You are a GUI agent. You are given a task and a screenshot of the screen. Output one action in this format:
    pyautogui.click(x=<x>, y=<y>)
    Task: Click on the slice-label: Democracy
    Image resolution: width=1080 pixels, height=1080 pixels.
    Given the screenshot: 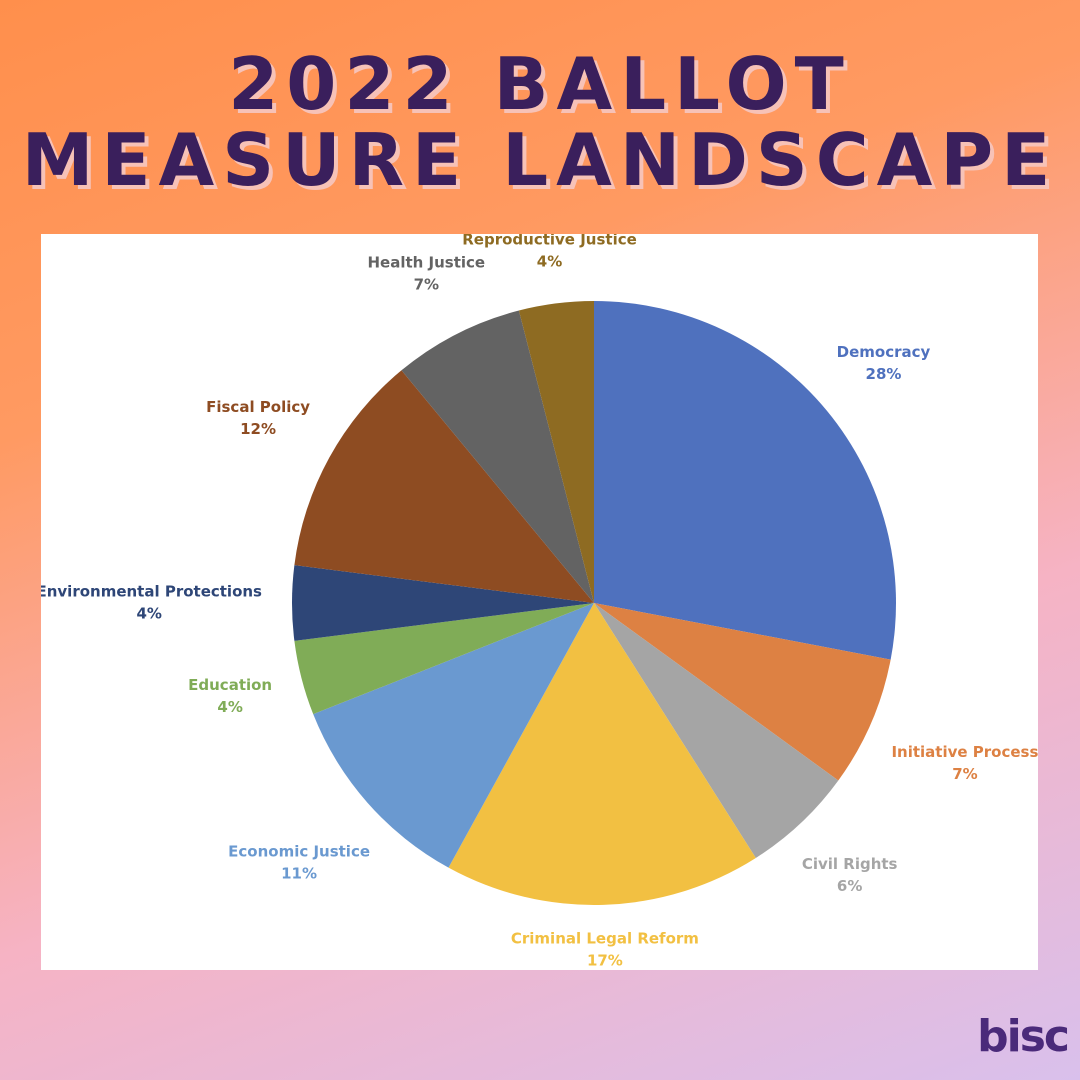 What is the action you would take?
    pyautogui.click(x=884, y=352)
    